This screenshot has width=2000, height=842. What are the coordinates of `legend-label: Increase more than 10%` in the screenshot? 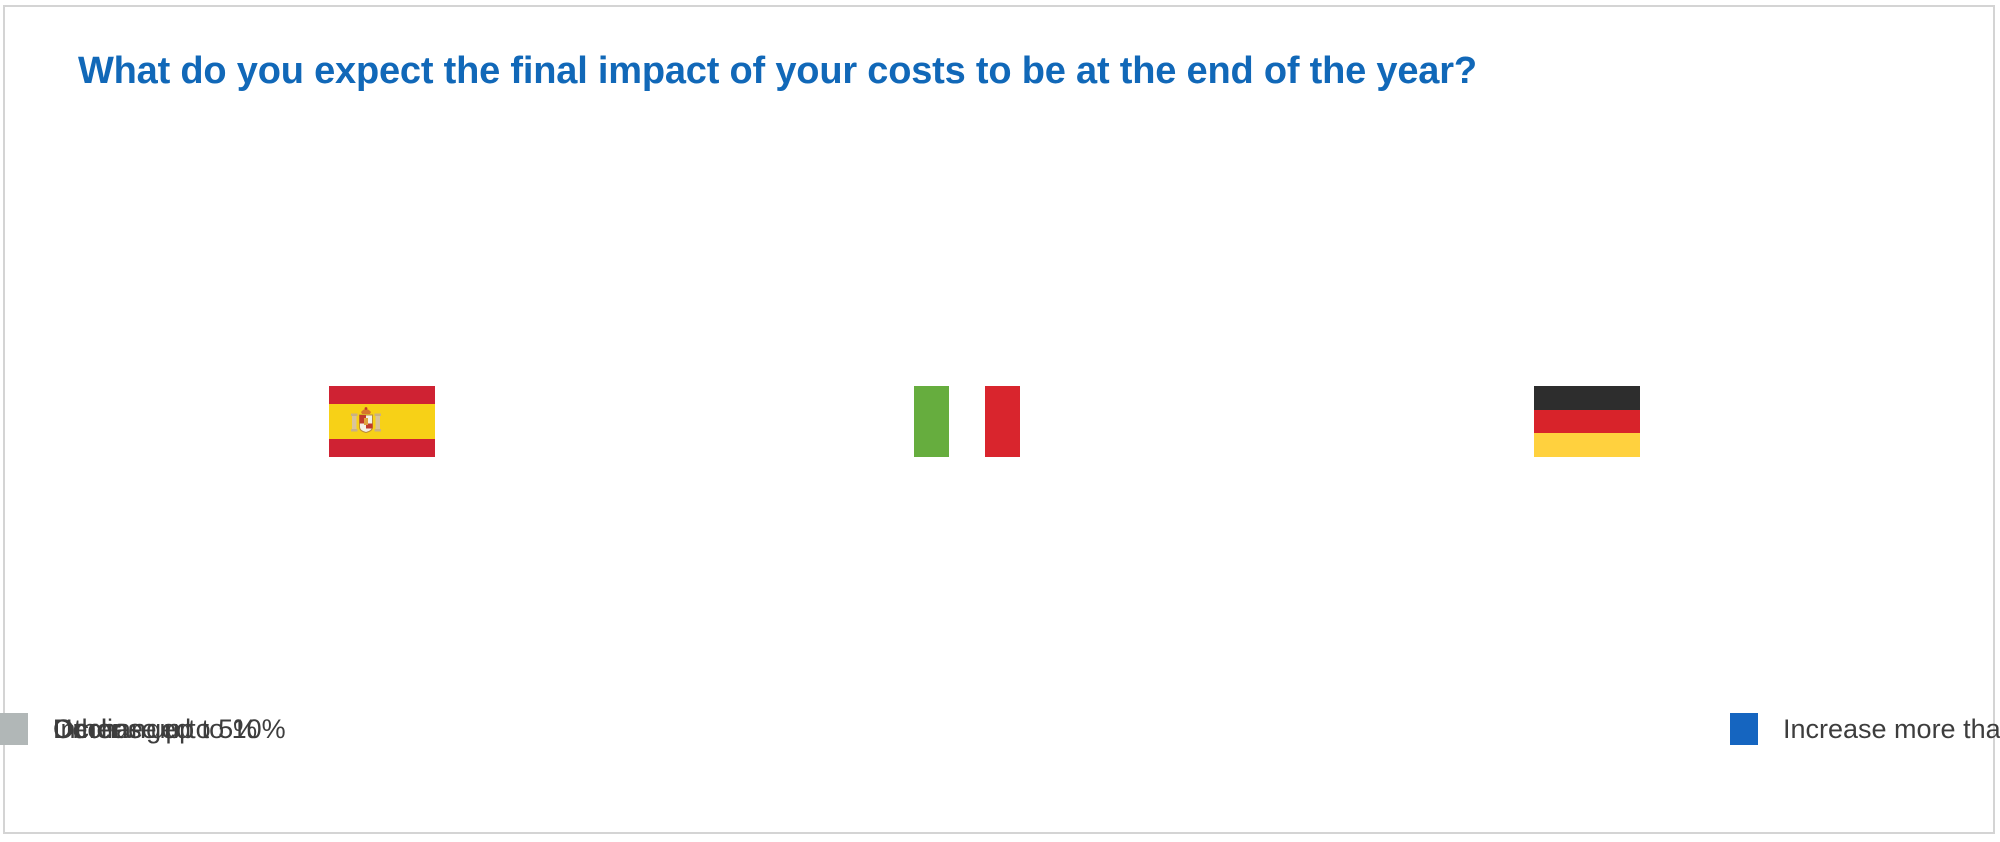 It's located at (1891, 728).